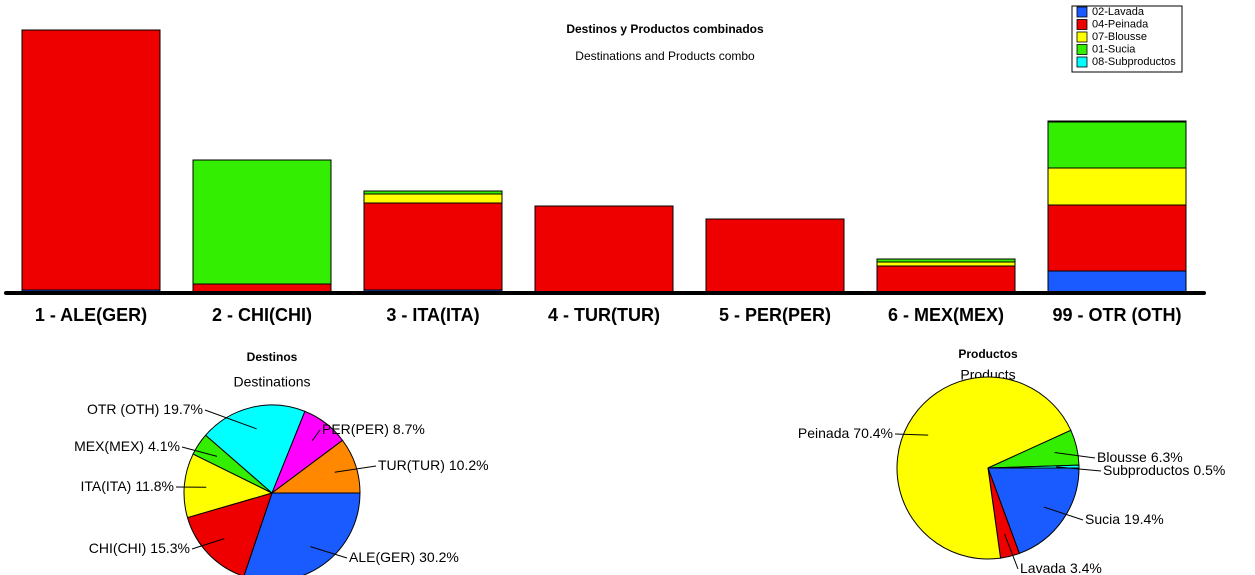  What do you see at coordinates (439, 557) in the screenshot?
I see `pie-label-value: 30.2%` at bounding box center [439, 557].